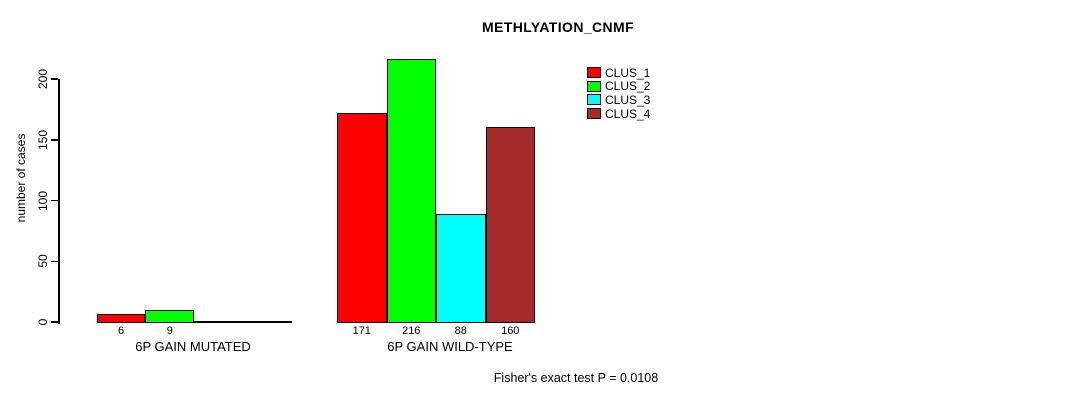  I want to click on group-label: 6P GAIN MUTATED, so click(193, 346).